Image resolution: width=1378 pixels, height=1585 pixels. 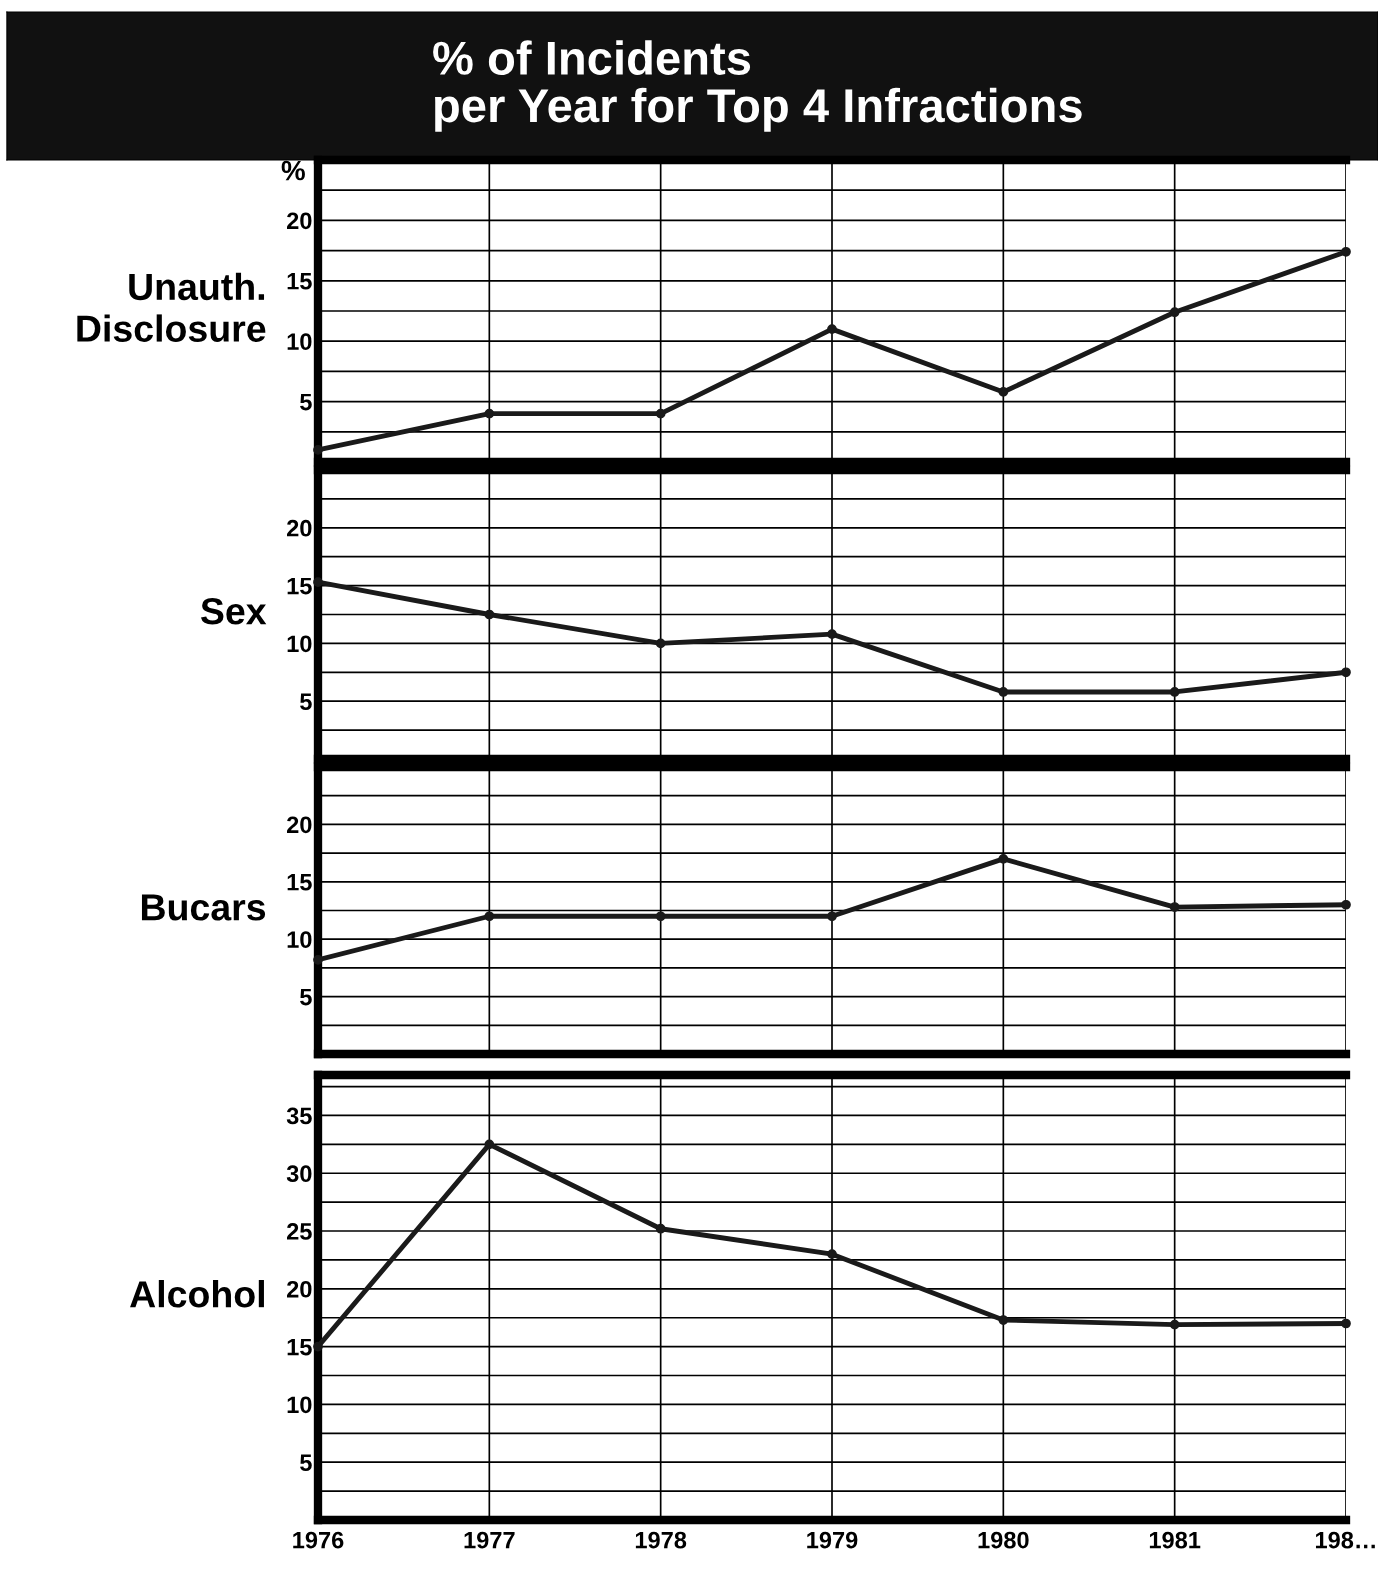 What do you see at coordinates (233, 611) in the screenshot?
I see `text: Sex` at bounding box center [233, 611].